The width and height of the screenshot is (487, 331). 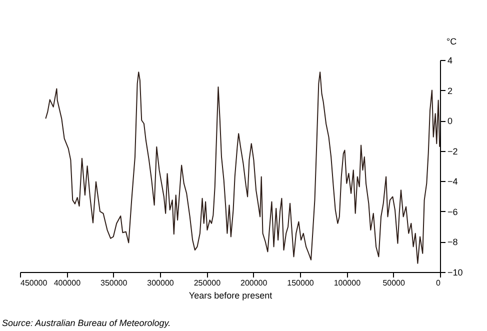 I want to click on x-tick-label: 350000, so click(x=114, y=283).